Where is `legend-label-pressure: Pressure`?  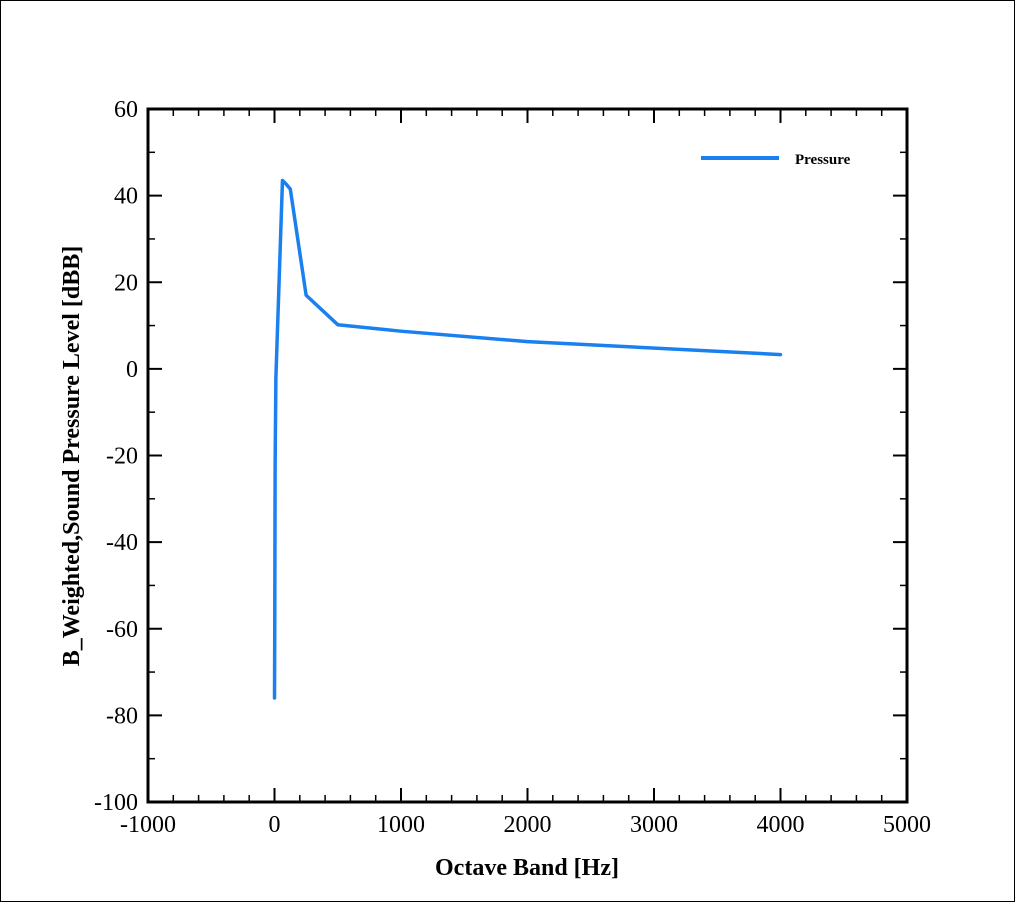
legend-label-pressure: Pressure is located at coordinates (823, 160).